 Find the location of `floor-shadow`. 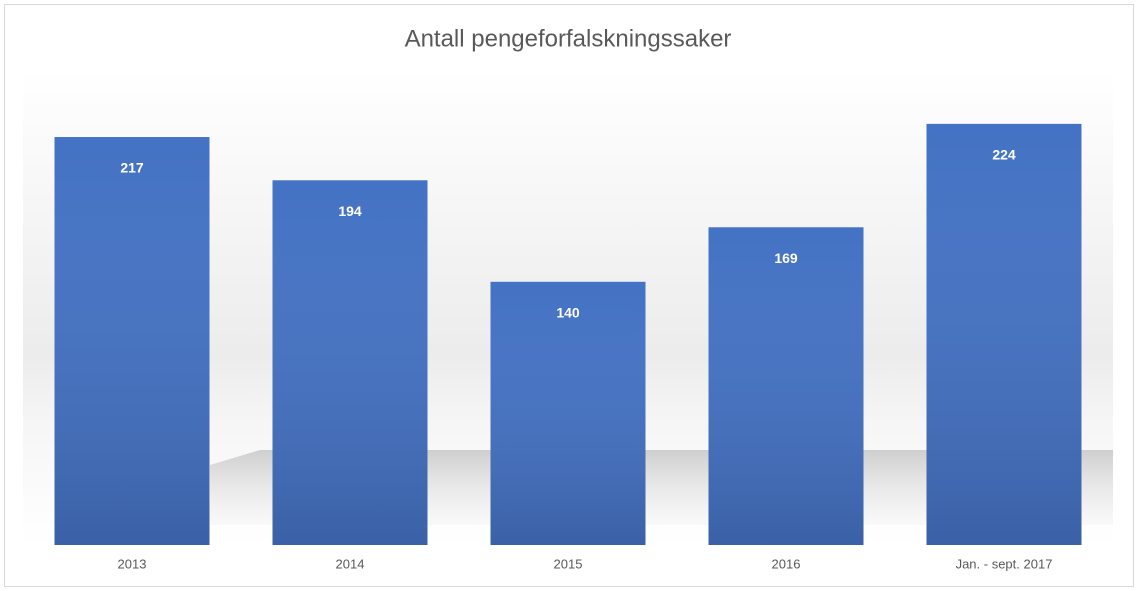

floor-shadow is located at coordinates (661, 487).